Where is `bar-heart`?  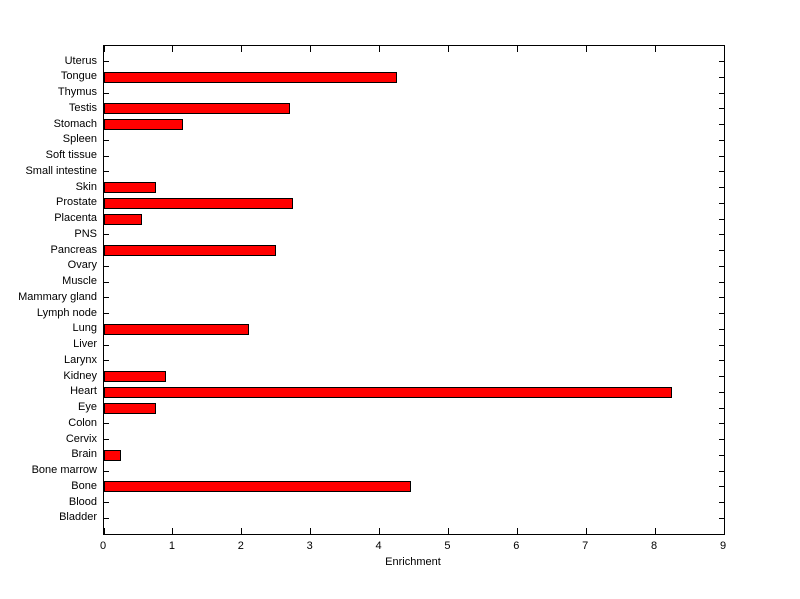
bar-heart is located at coordinates (388, 392).